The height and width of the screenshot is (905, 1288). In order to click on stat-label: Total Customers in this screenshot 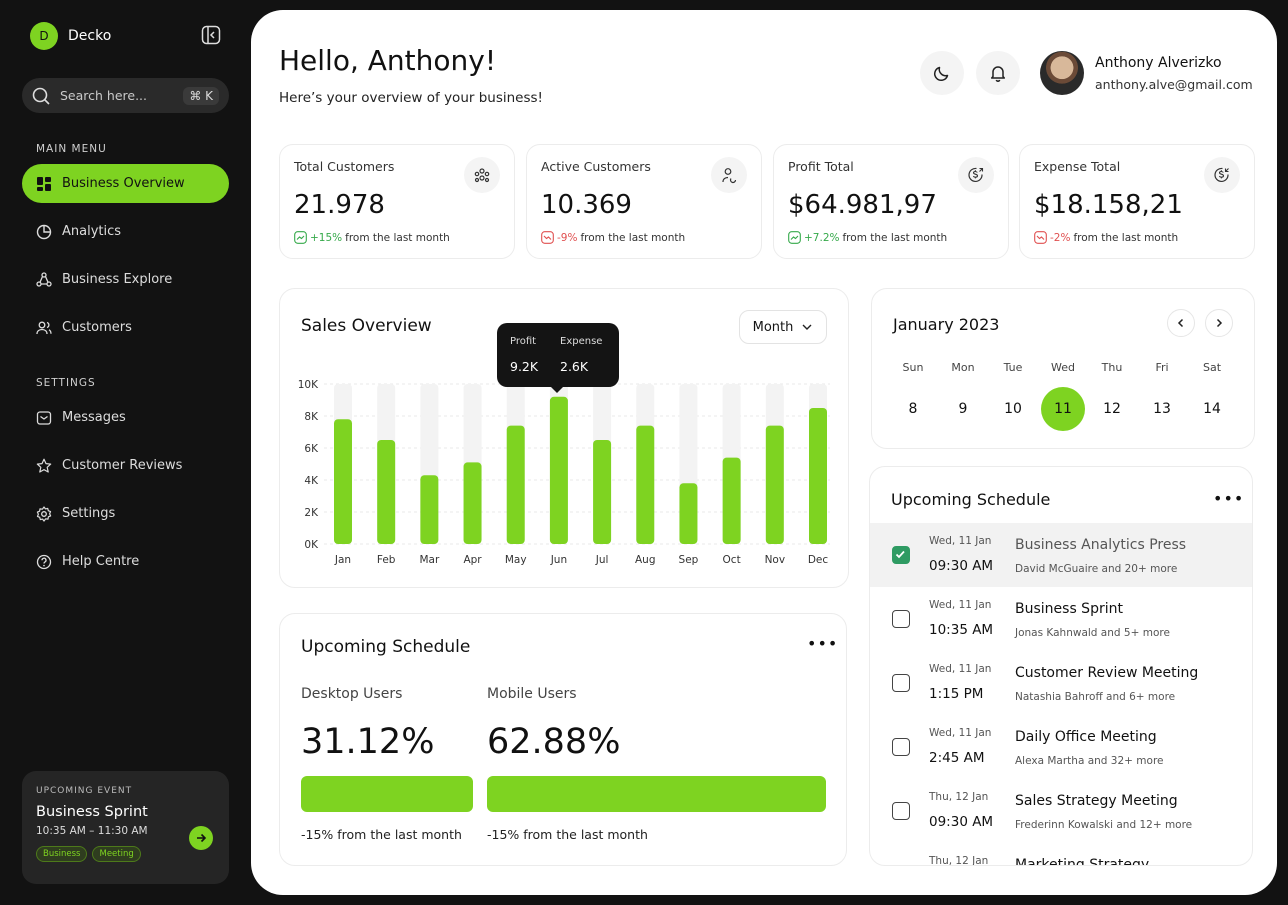, I will do `click(344, 166)`.